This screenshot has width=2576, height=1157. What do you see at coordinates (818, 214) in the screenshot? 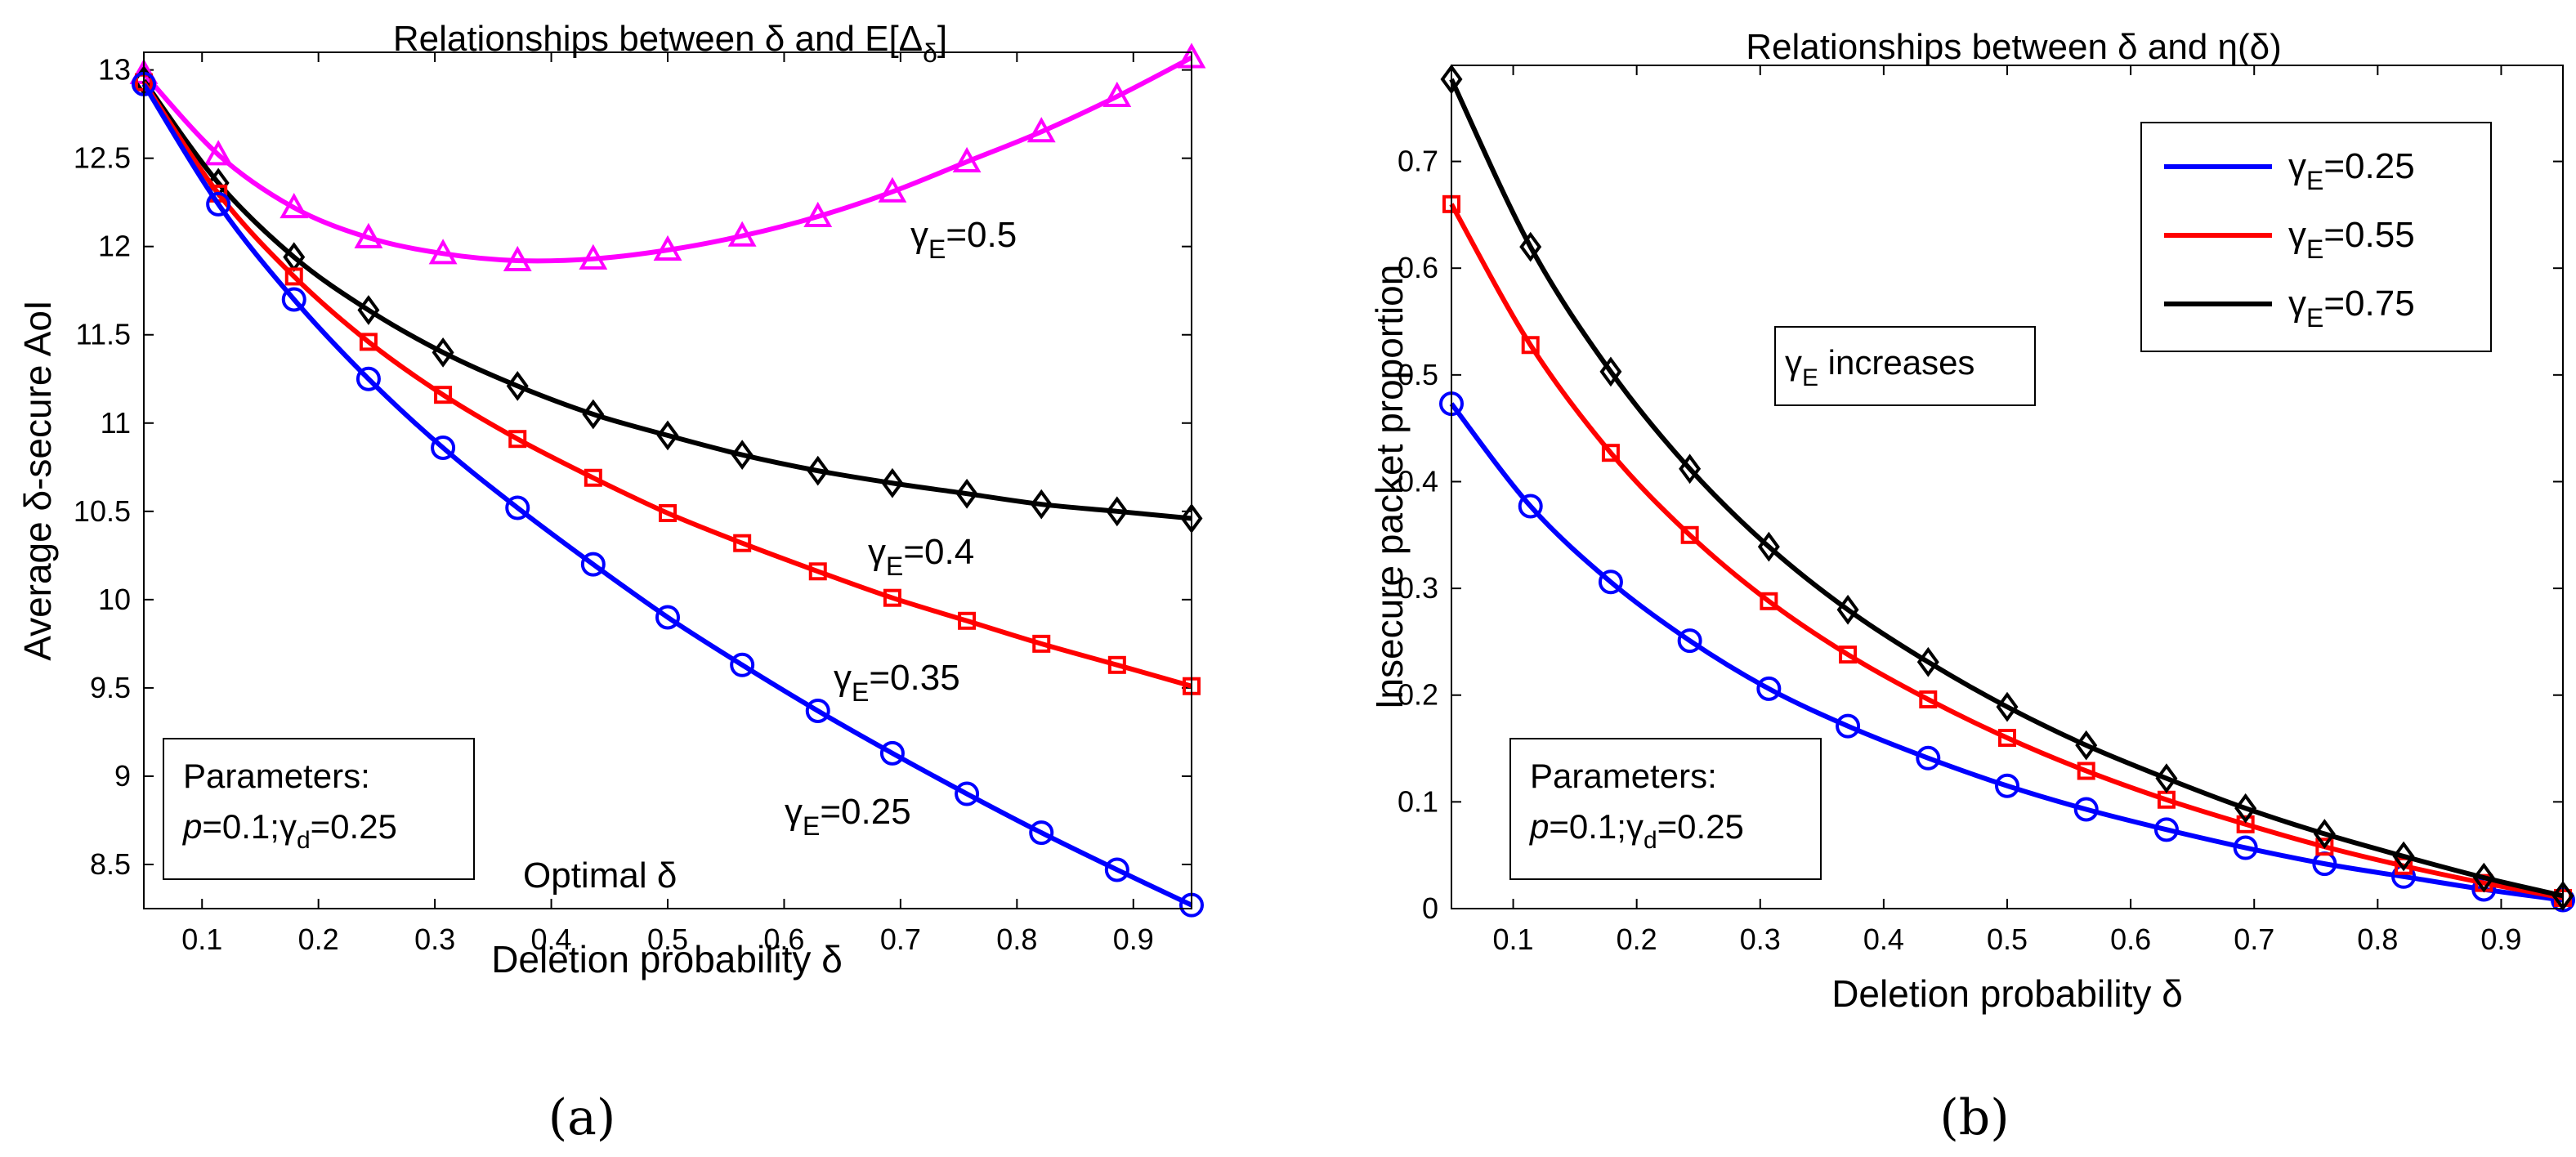
I see `marker-gamma-0.5-point-9` at bounding box center [818, 214].